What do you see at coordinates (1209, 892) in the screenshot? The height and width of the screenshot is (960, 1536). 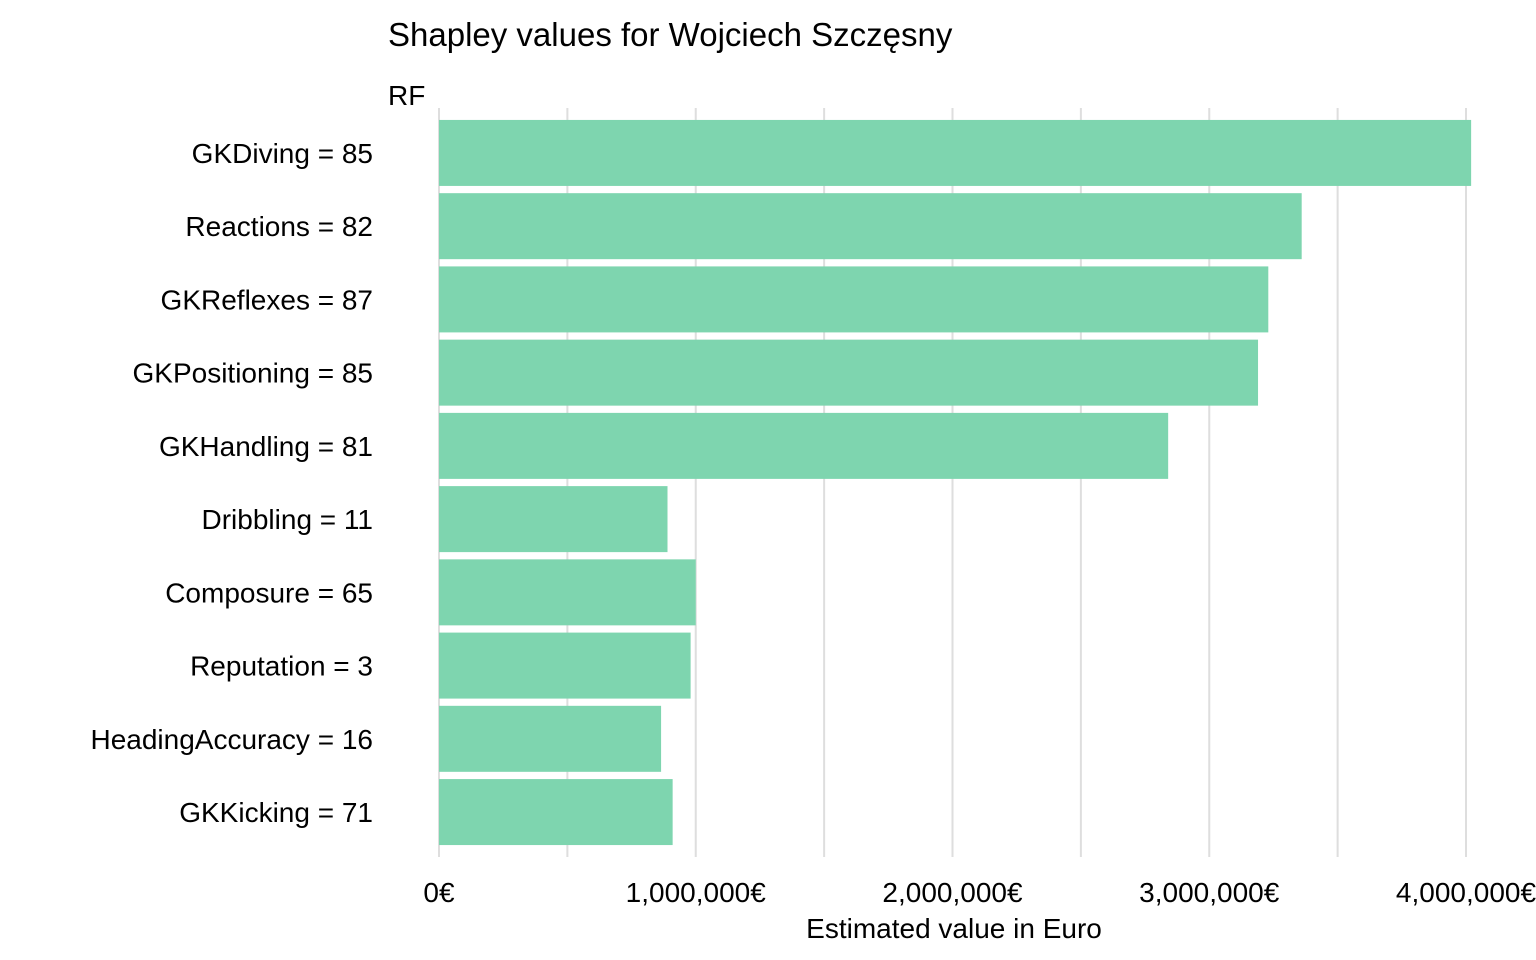 I see `x-tick-label: 3,000,000€` at bounding box center [1209, 892].